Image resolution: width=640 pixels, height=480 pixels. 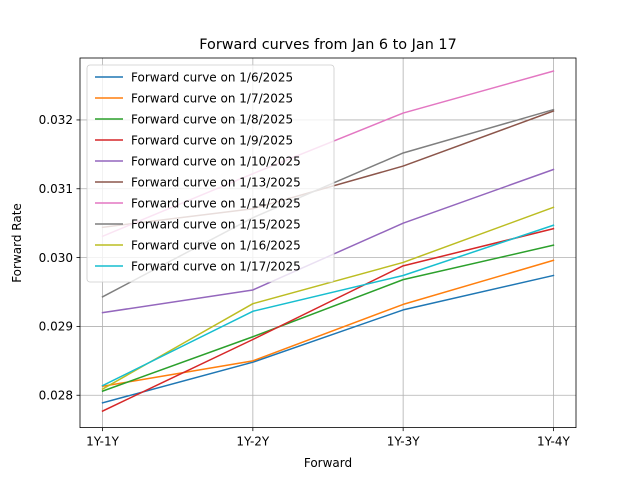 What do you see at coordinates (328, 463) in the screenshot?
I see `x-axis-label: Forward` at bounding box center [328, 463].